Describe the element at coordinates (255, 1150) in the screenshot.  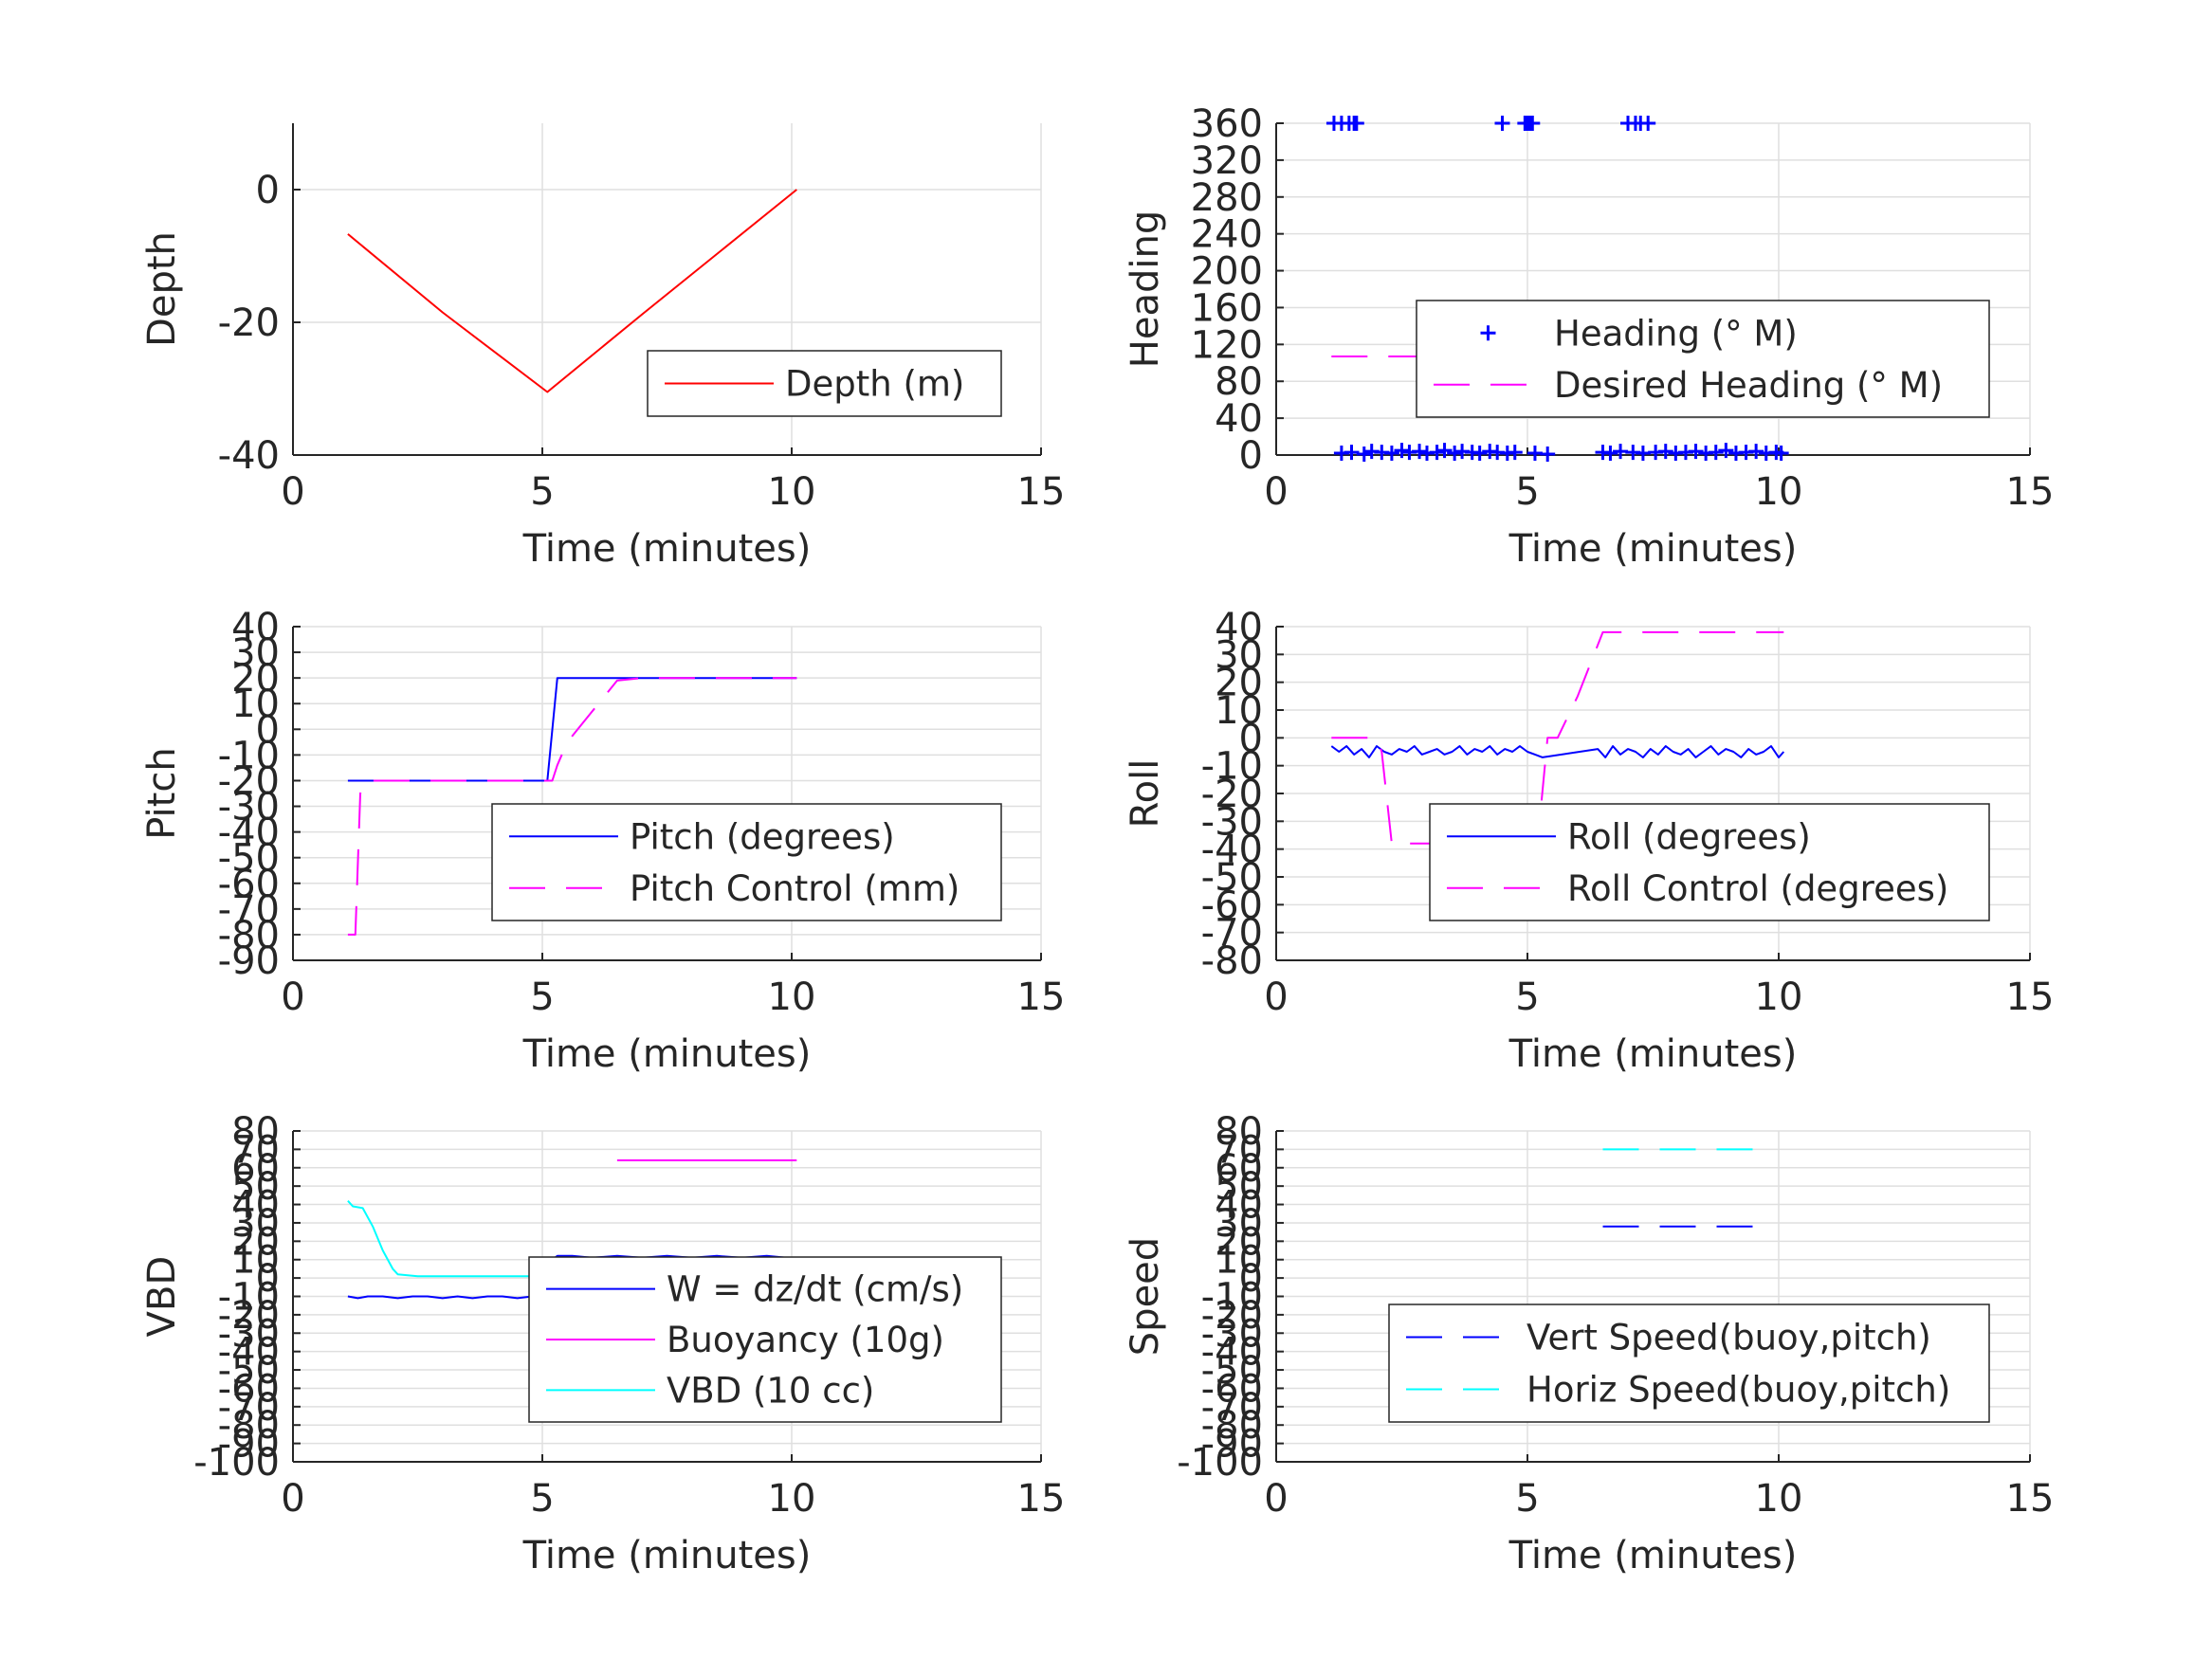
I see `vbd-y-tick-label: 70` at that location.